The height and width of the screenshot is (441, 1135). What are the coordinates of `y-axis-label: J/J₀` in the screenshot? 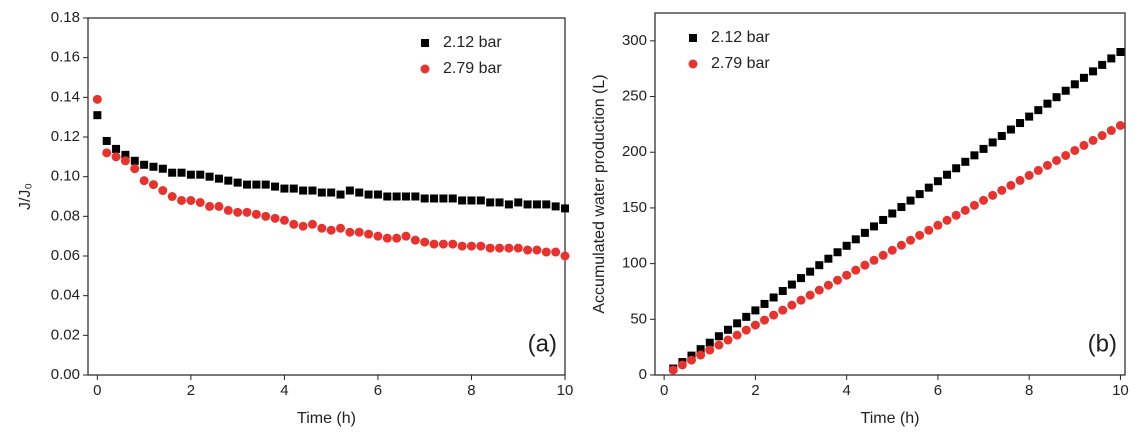 It's located at (25, 196).